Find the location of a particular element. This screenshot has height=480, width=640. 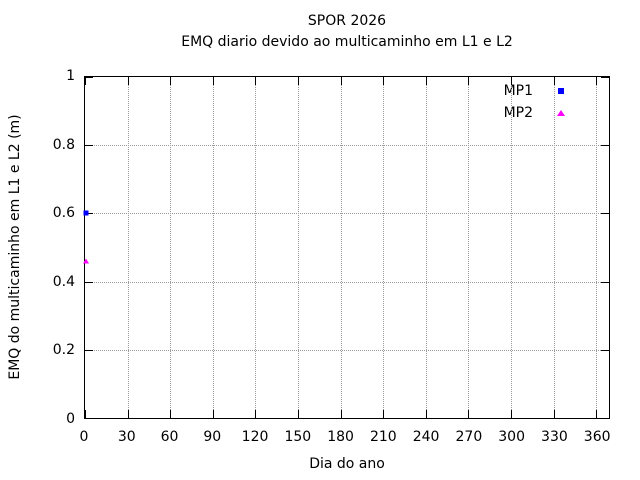

x-tick-label: 300 is located at coordinates (511, 437).